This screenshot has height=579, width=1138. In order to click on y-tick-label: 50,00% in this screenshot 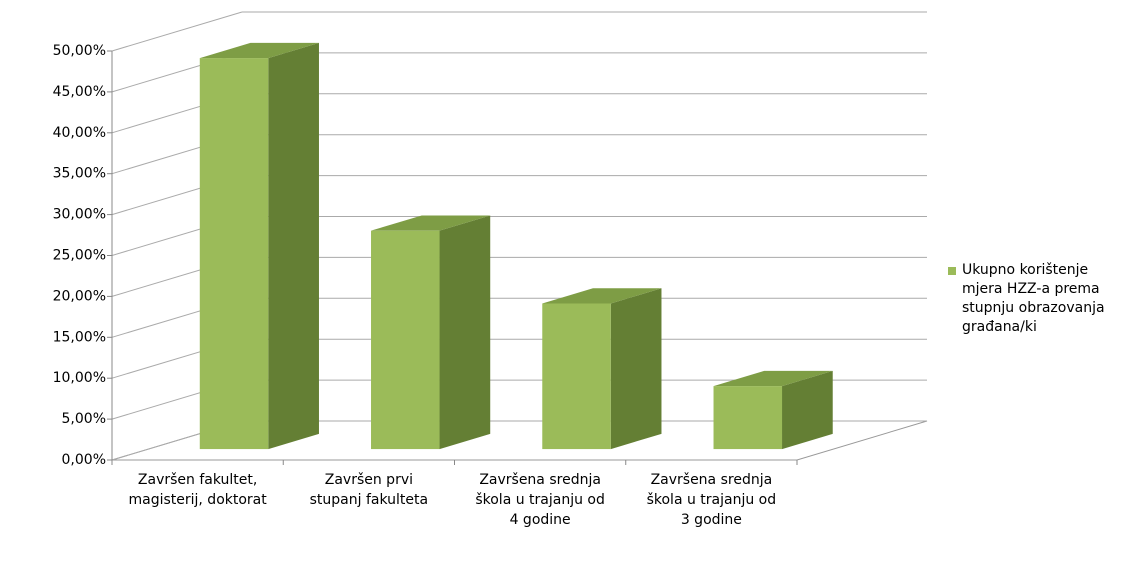, I will do `click(79, 51)`.